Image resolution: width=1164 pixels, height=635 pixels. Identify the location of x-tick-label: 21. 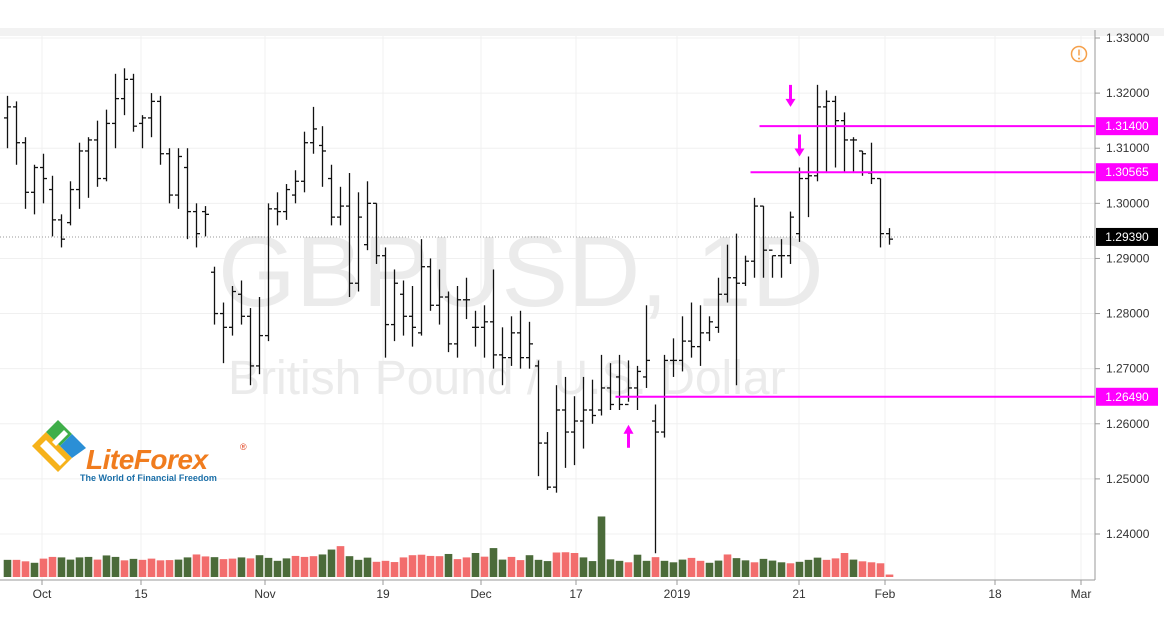
(799, 594).